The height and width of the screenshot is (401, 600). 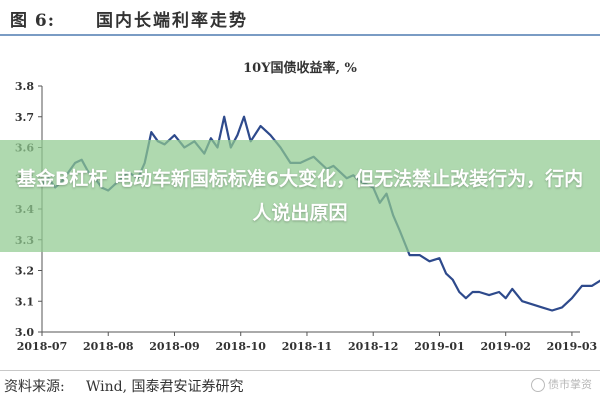 I want to click on figure-header: 图 6: 国内长端利率走势, so click(x=300, y=18).